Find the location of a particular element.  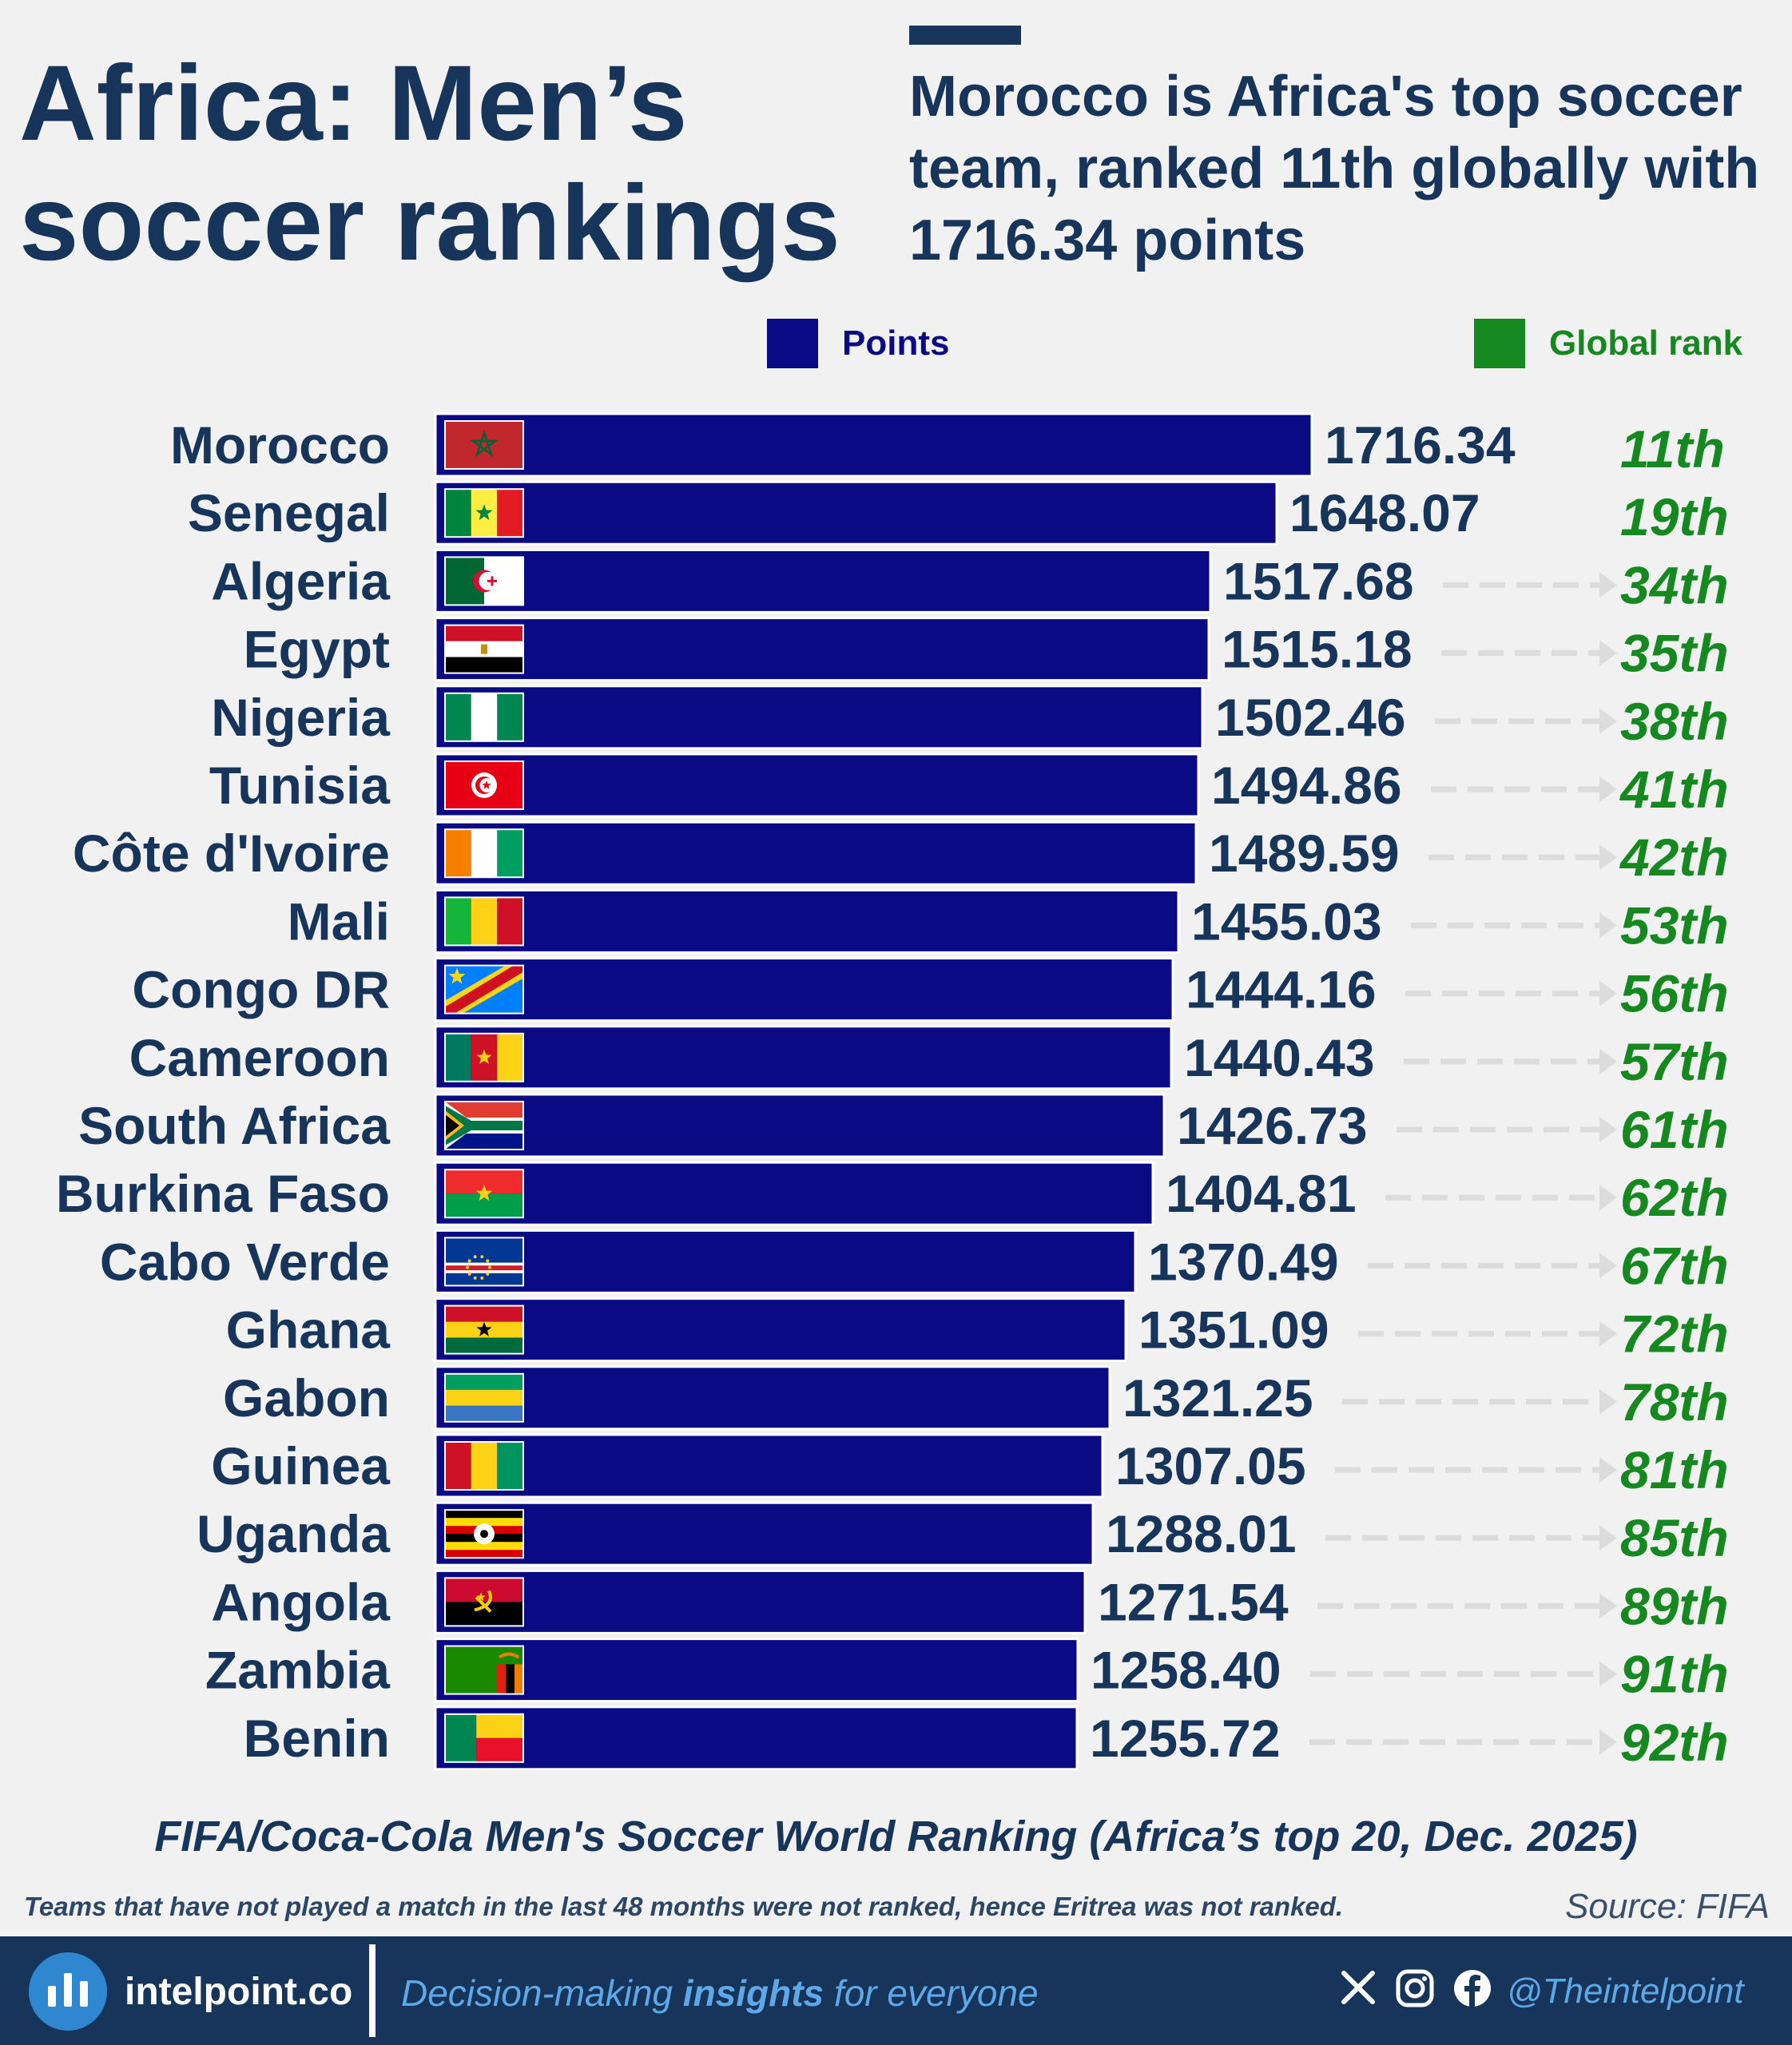

country-label: Côte d'Ivoire is located at coordinates (231, 853).